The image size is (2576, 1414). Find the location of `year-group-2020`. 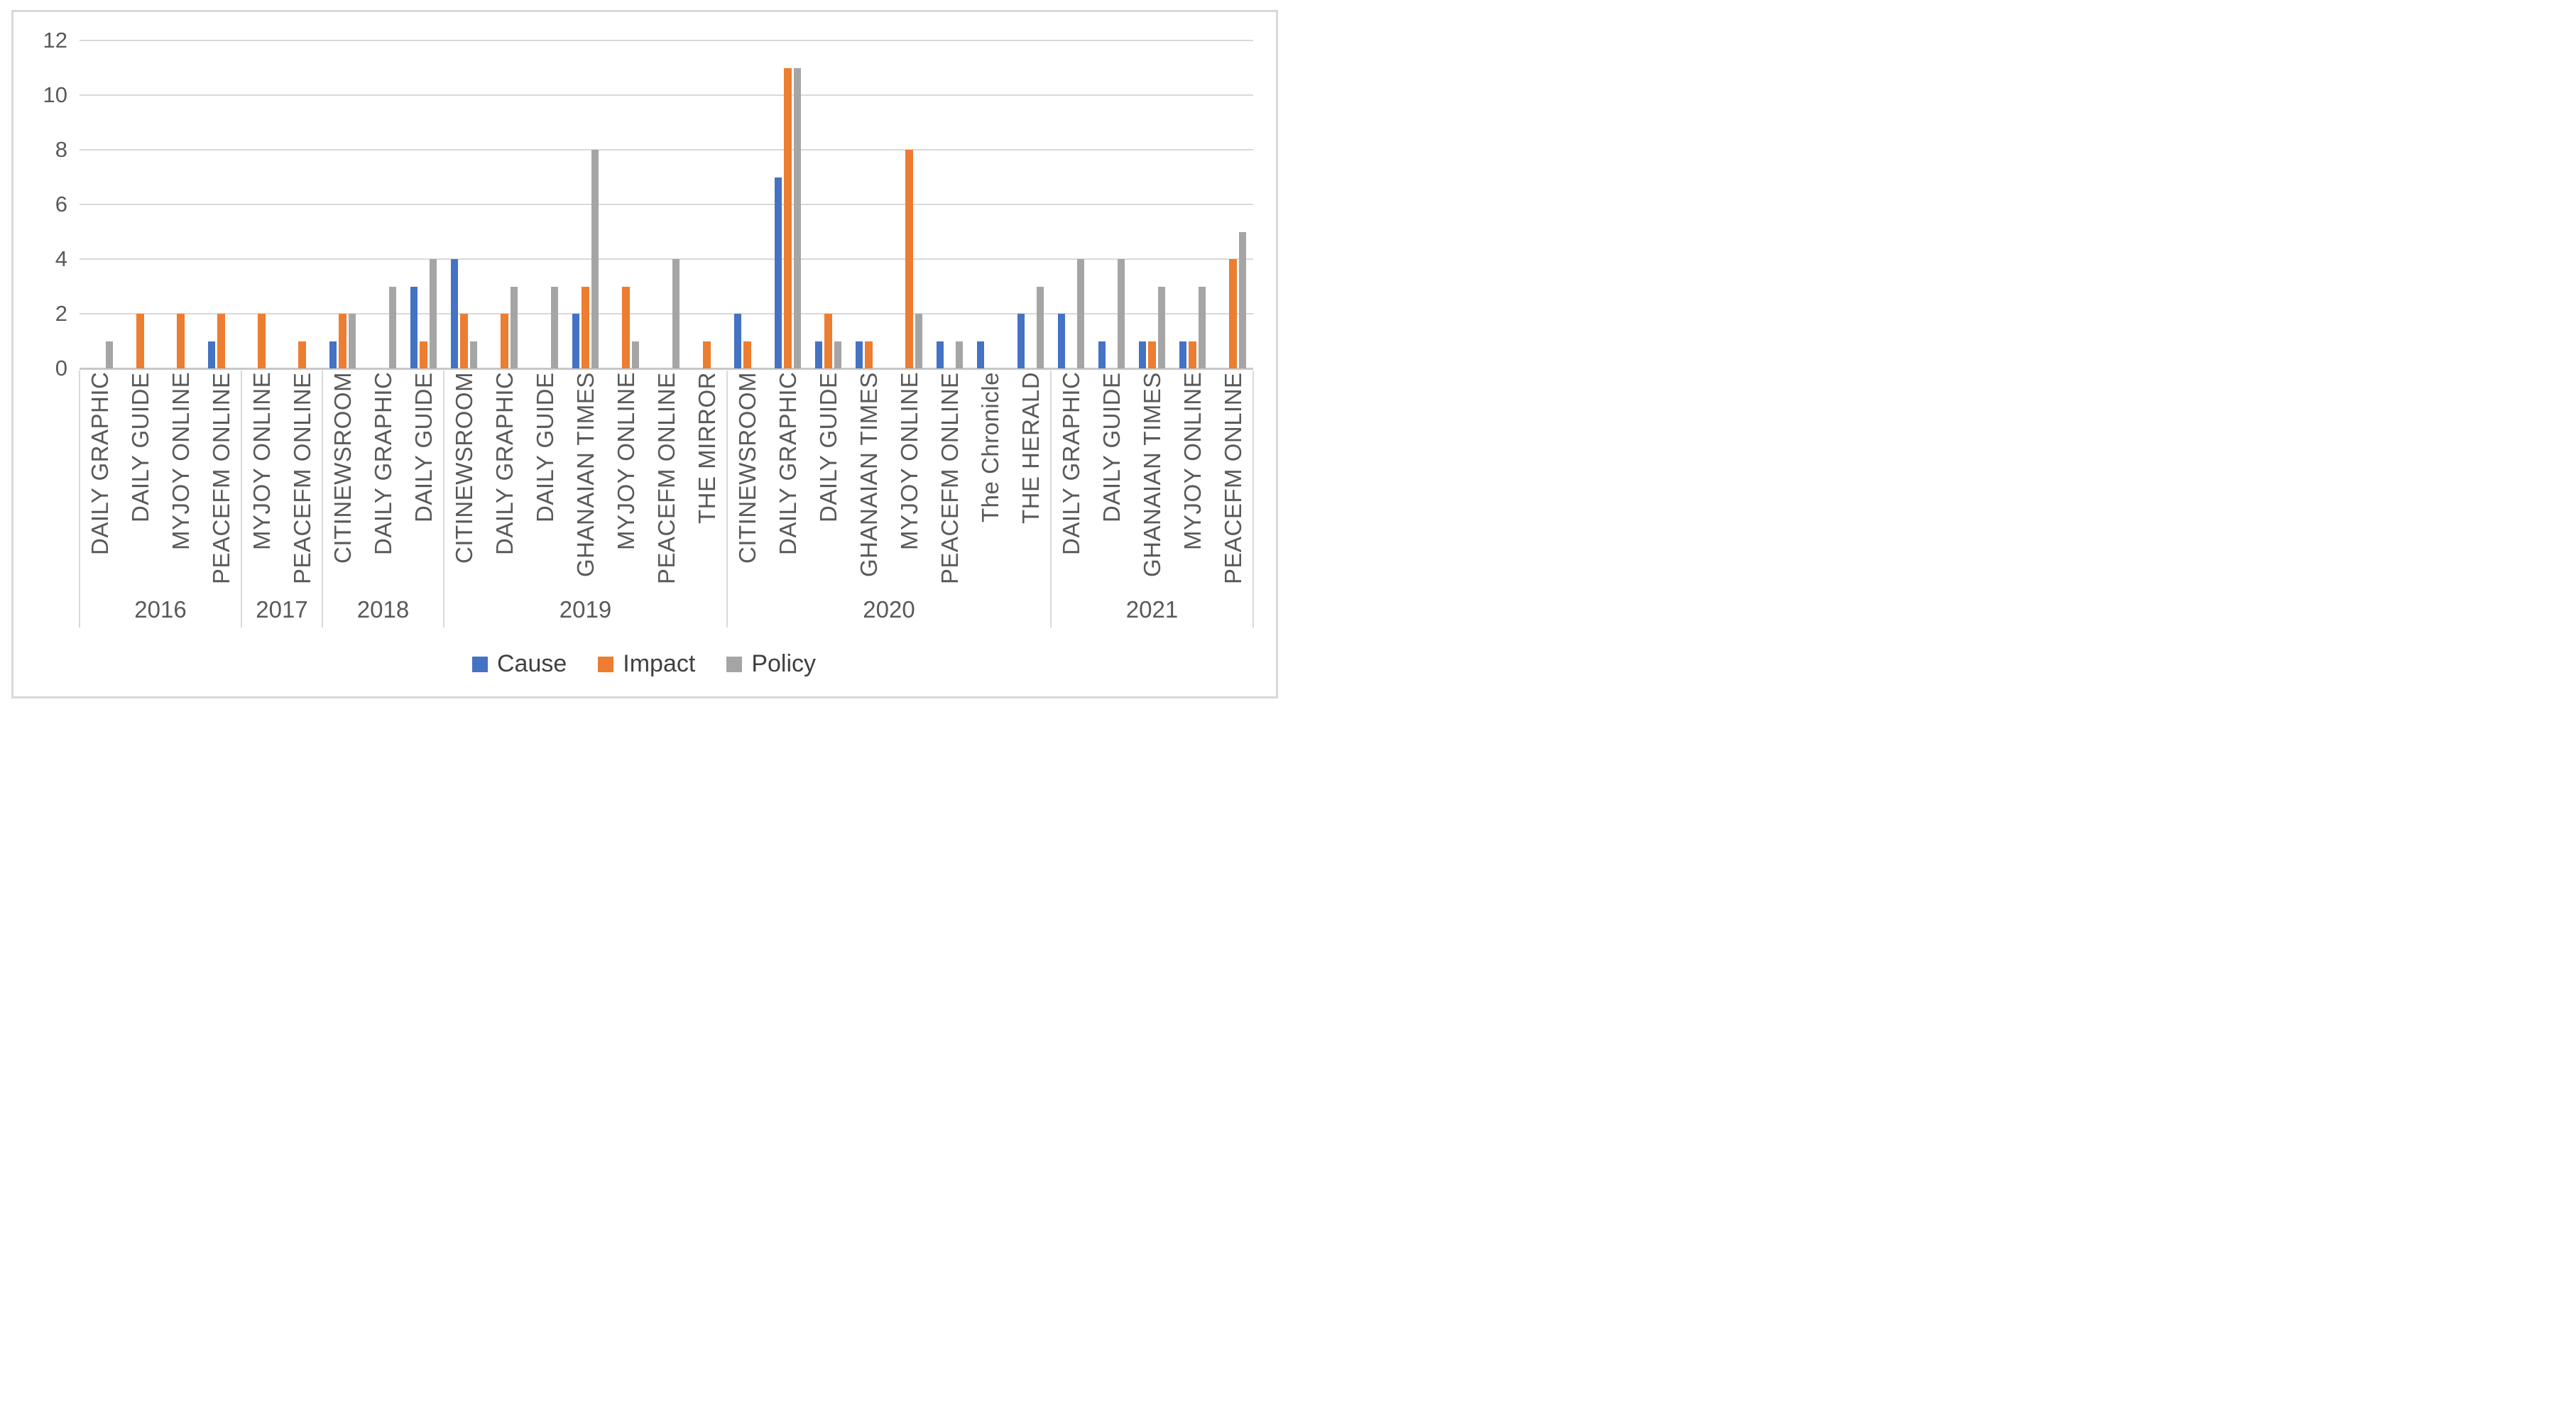

year-group-2020 is located at coordinates (889, 204).